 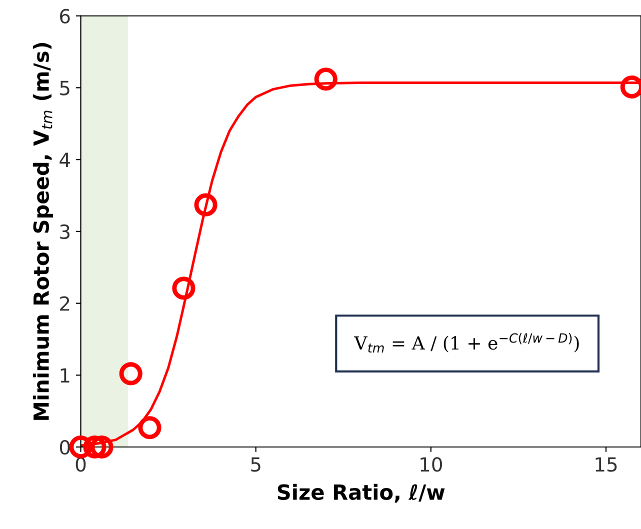 I want to click on x-axis-title: Size Ratio, ℓ/w, so click(x=361, y=493).